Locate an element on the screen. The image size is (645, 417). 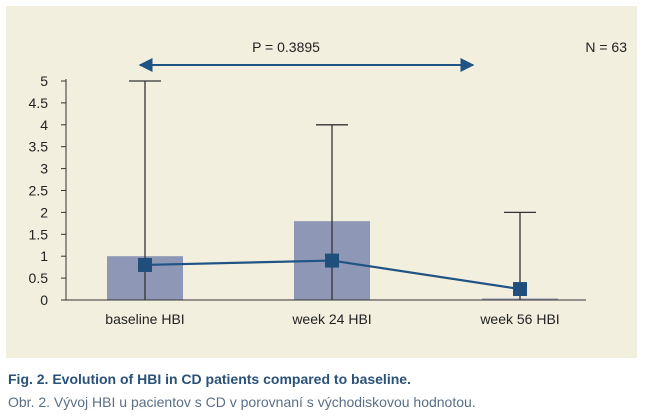
x-tick-label-0: baseline HBI is located at coordinates (144, 319).